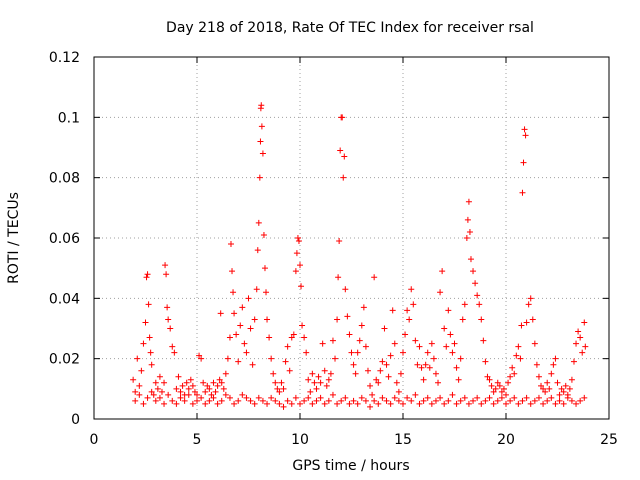 Image resolution: width=640 pixels, height=480 pixels. Describe the element at coordinates (64, 299) in the screenshot. I see `y-tick-label: 0.04` at that location.